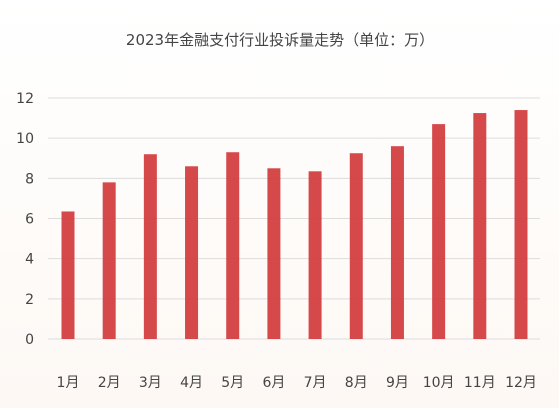  Describe the element at coordinates (68, 383) in the screenshot. I see `x-tick-label: 1月` at that location.